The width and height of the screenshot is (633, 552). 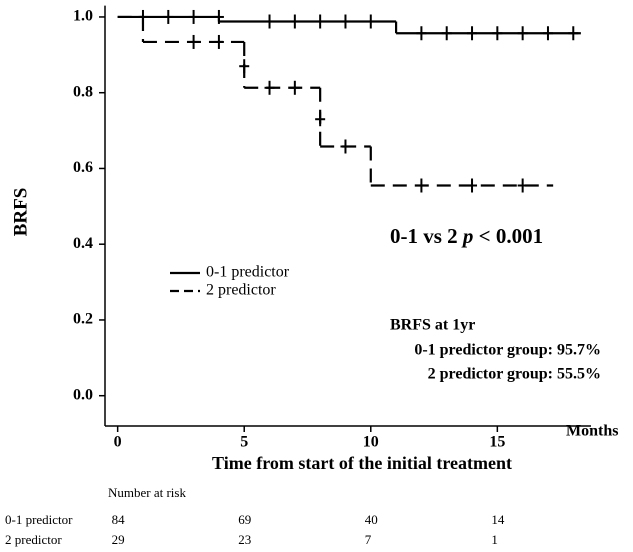 I want to click on x-tick-label: 5, so click(x=244, y=442).